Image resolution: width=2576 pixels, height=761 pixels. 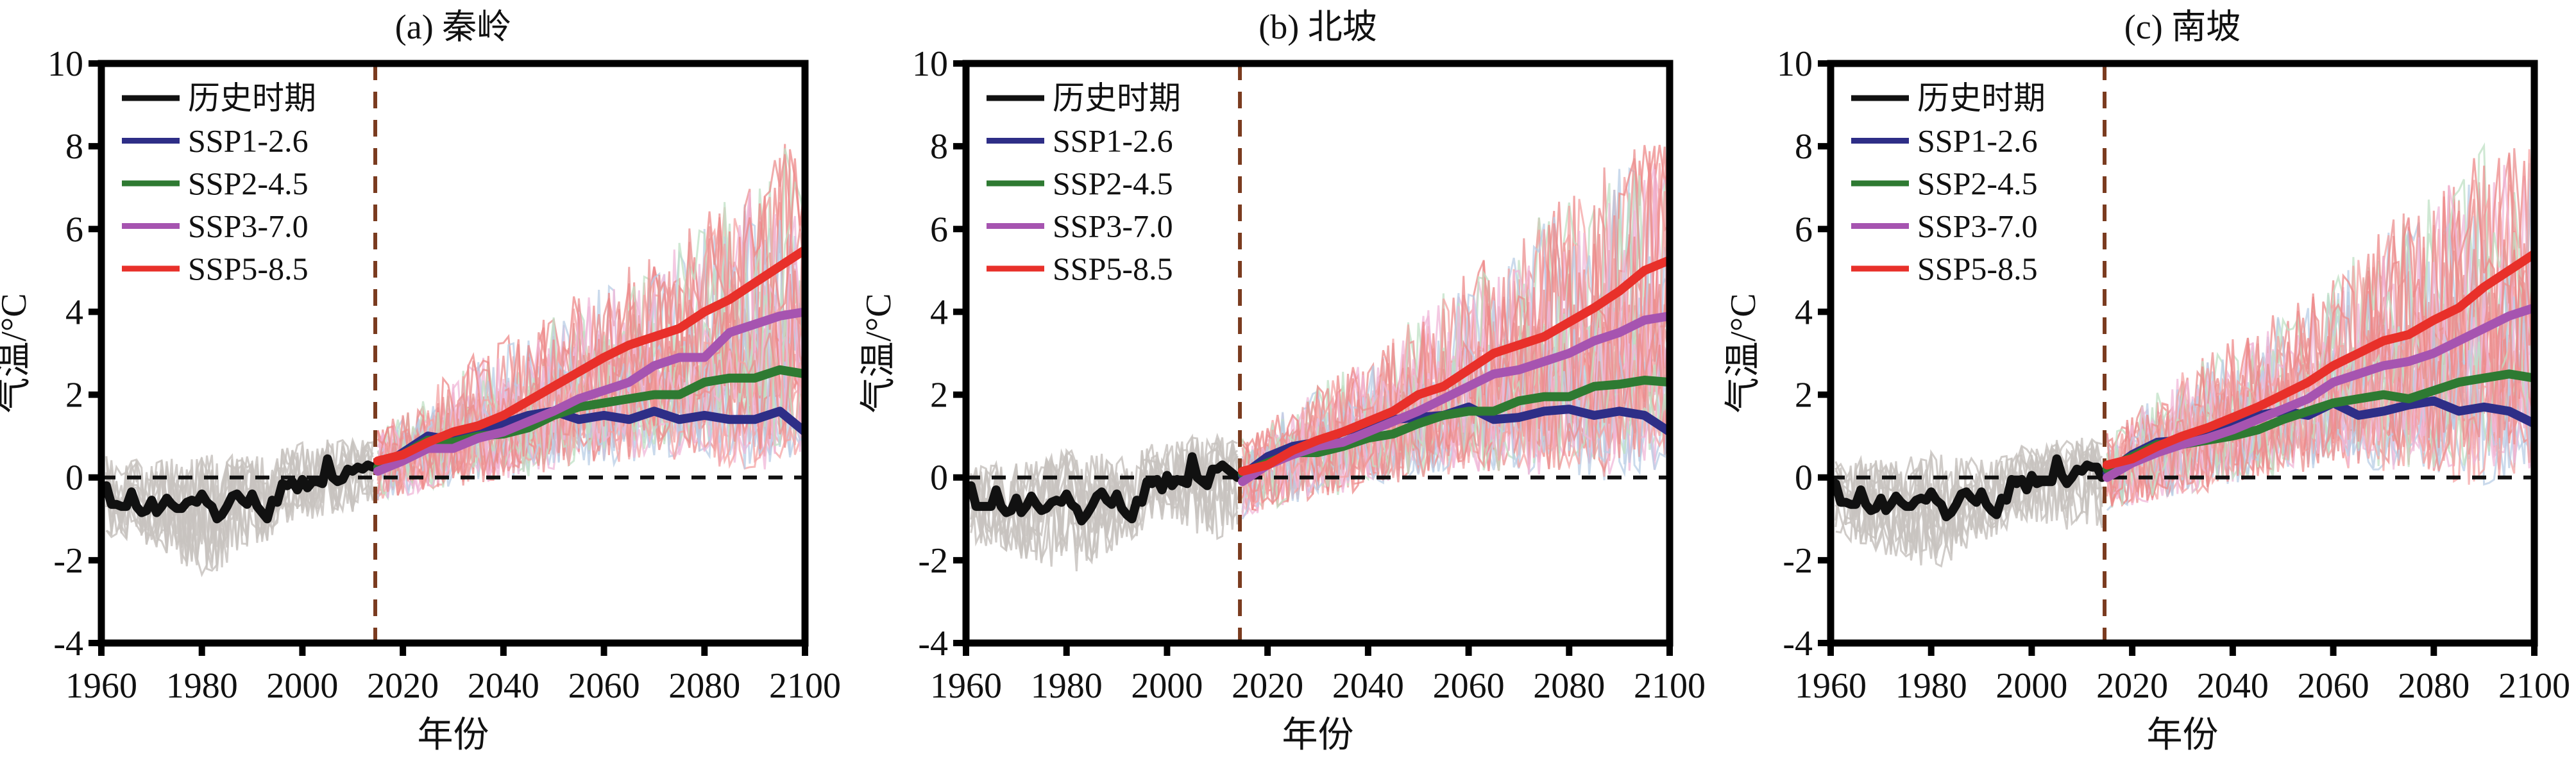 I want to click on legend-item: SSP2-4.5, so click(x=1080, y=183).